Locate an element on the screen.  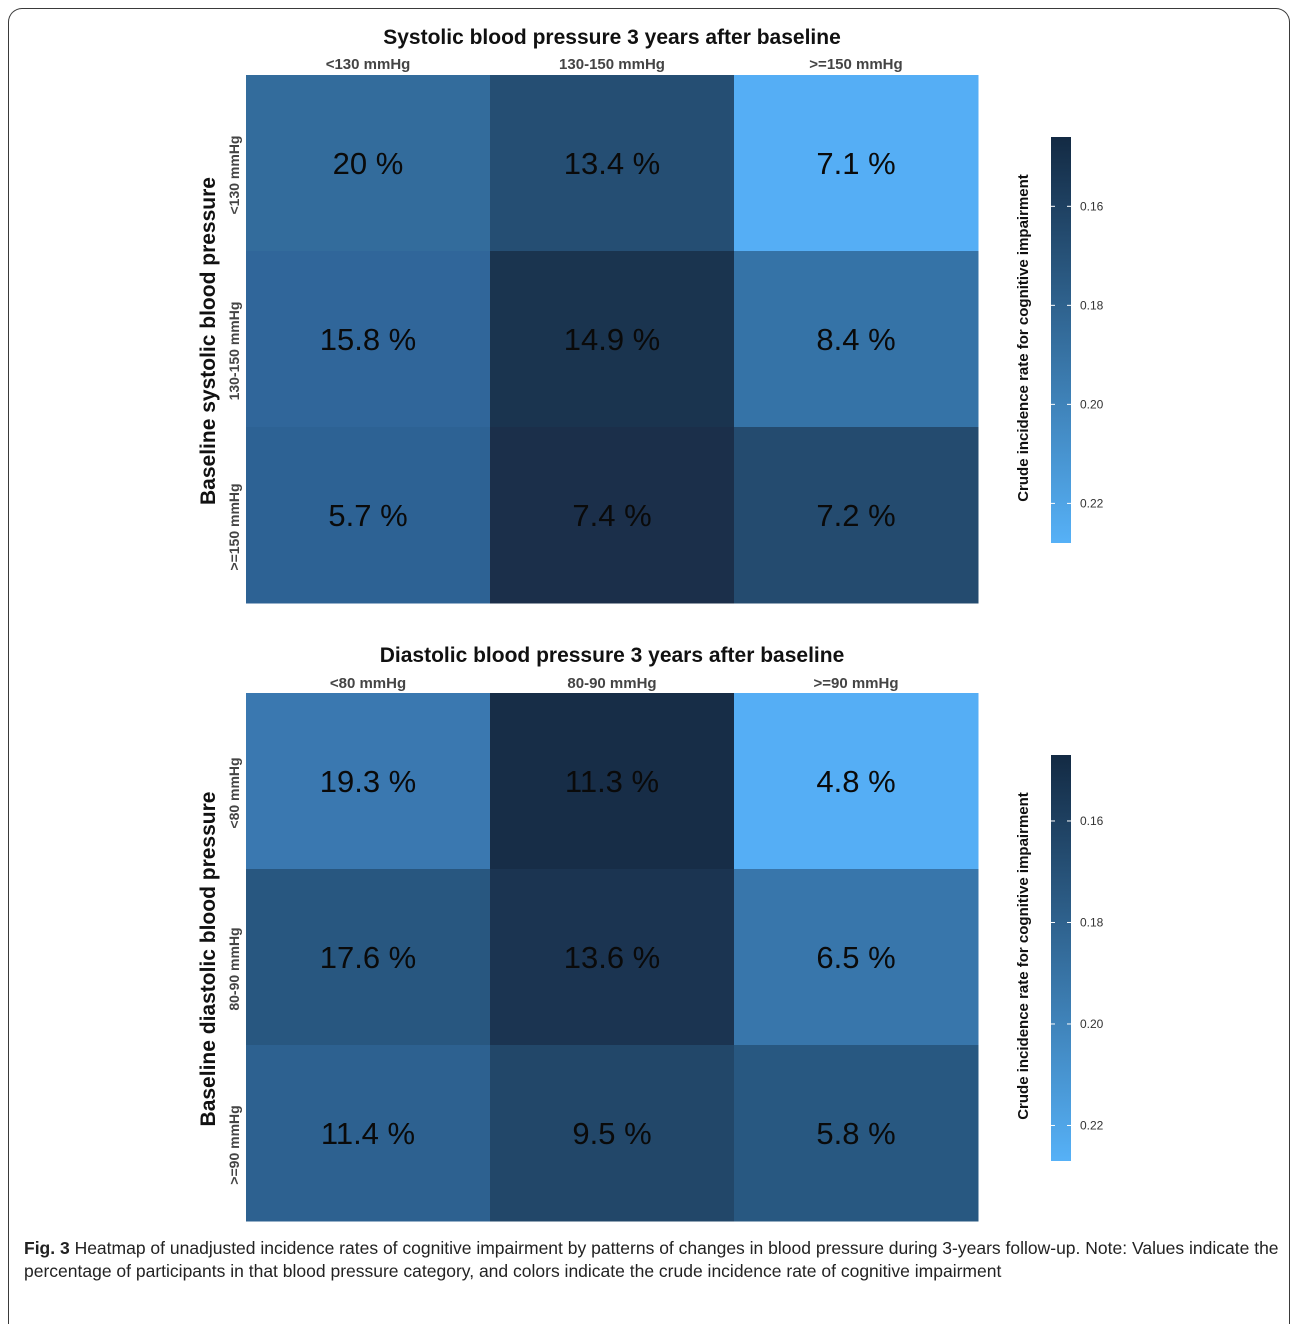
x-tick-label: <130 mmHg is located at coordinates (368, 64).